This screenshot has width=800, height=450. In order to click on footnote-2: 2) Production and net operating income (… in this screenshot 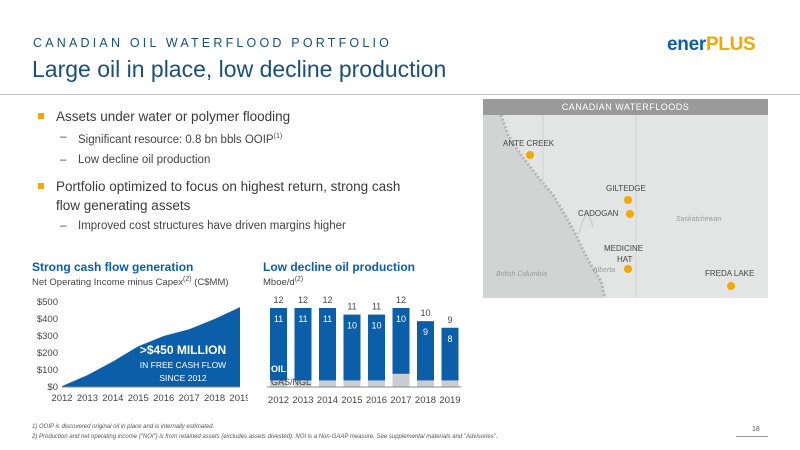, I will do `click(265, 437)`.